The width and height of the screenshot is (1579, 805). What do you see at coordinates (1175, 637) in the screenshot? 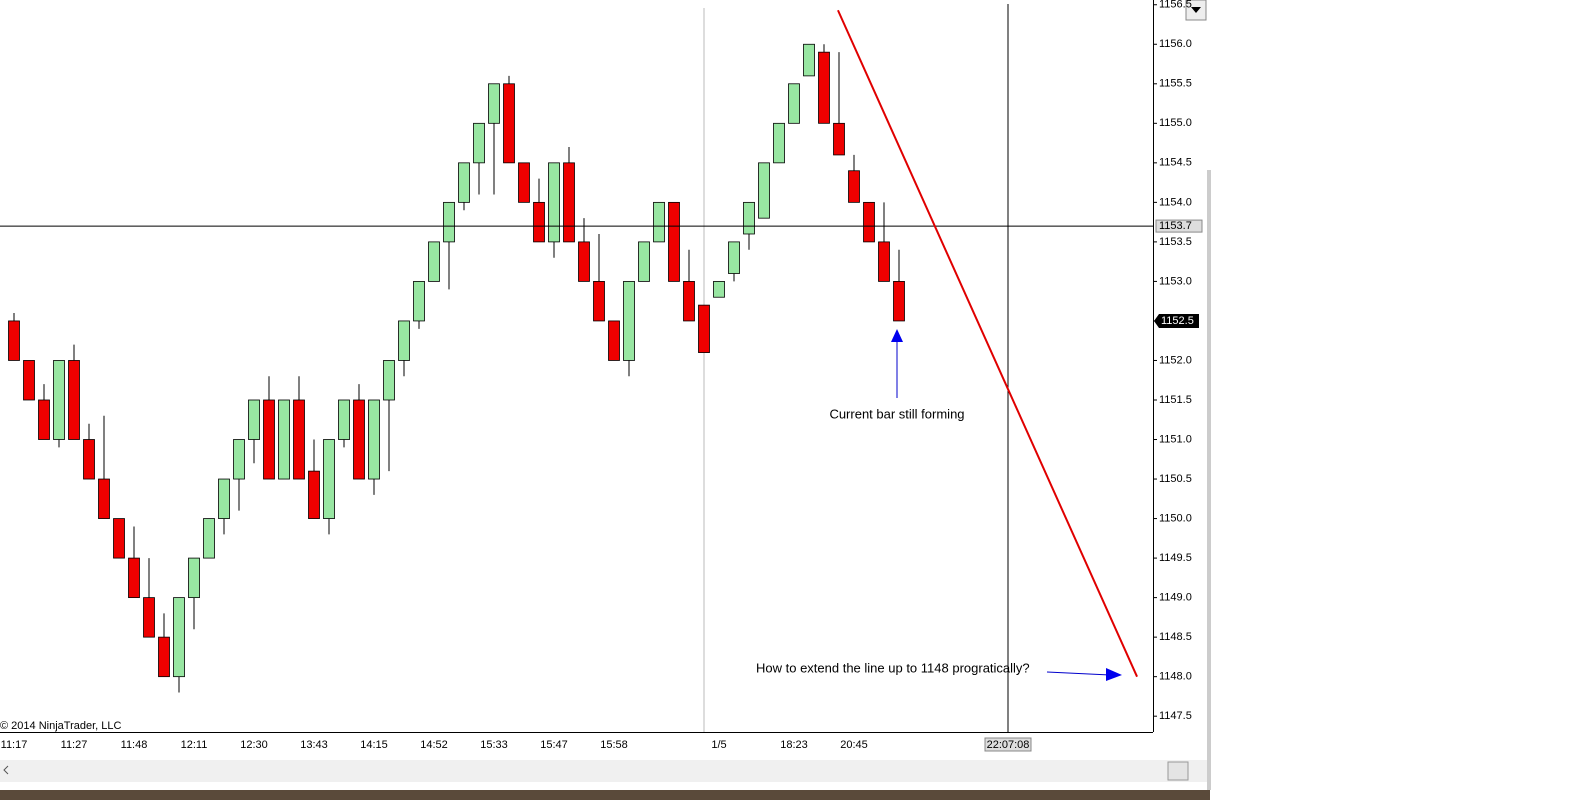
I see `y-tick-label: 1148.5` at bounding box center [1175, 637].